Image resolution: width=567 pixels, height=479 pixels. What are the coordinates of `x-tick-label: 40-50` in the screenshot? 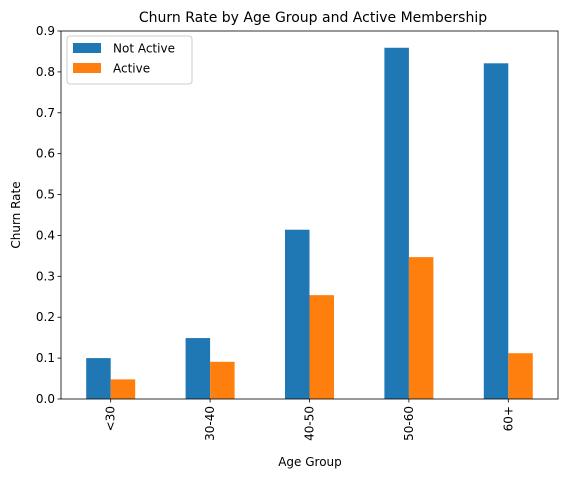 It's located at (310, 423).